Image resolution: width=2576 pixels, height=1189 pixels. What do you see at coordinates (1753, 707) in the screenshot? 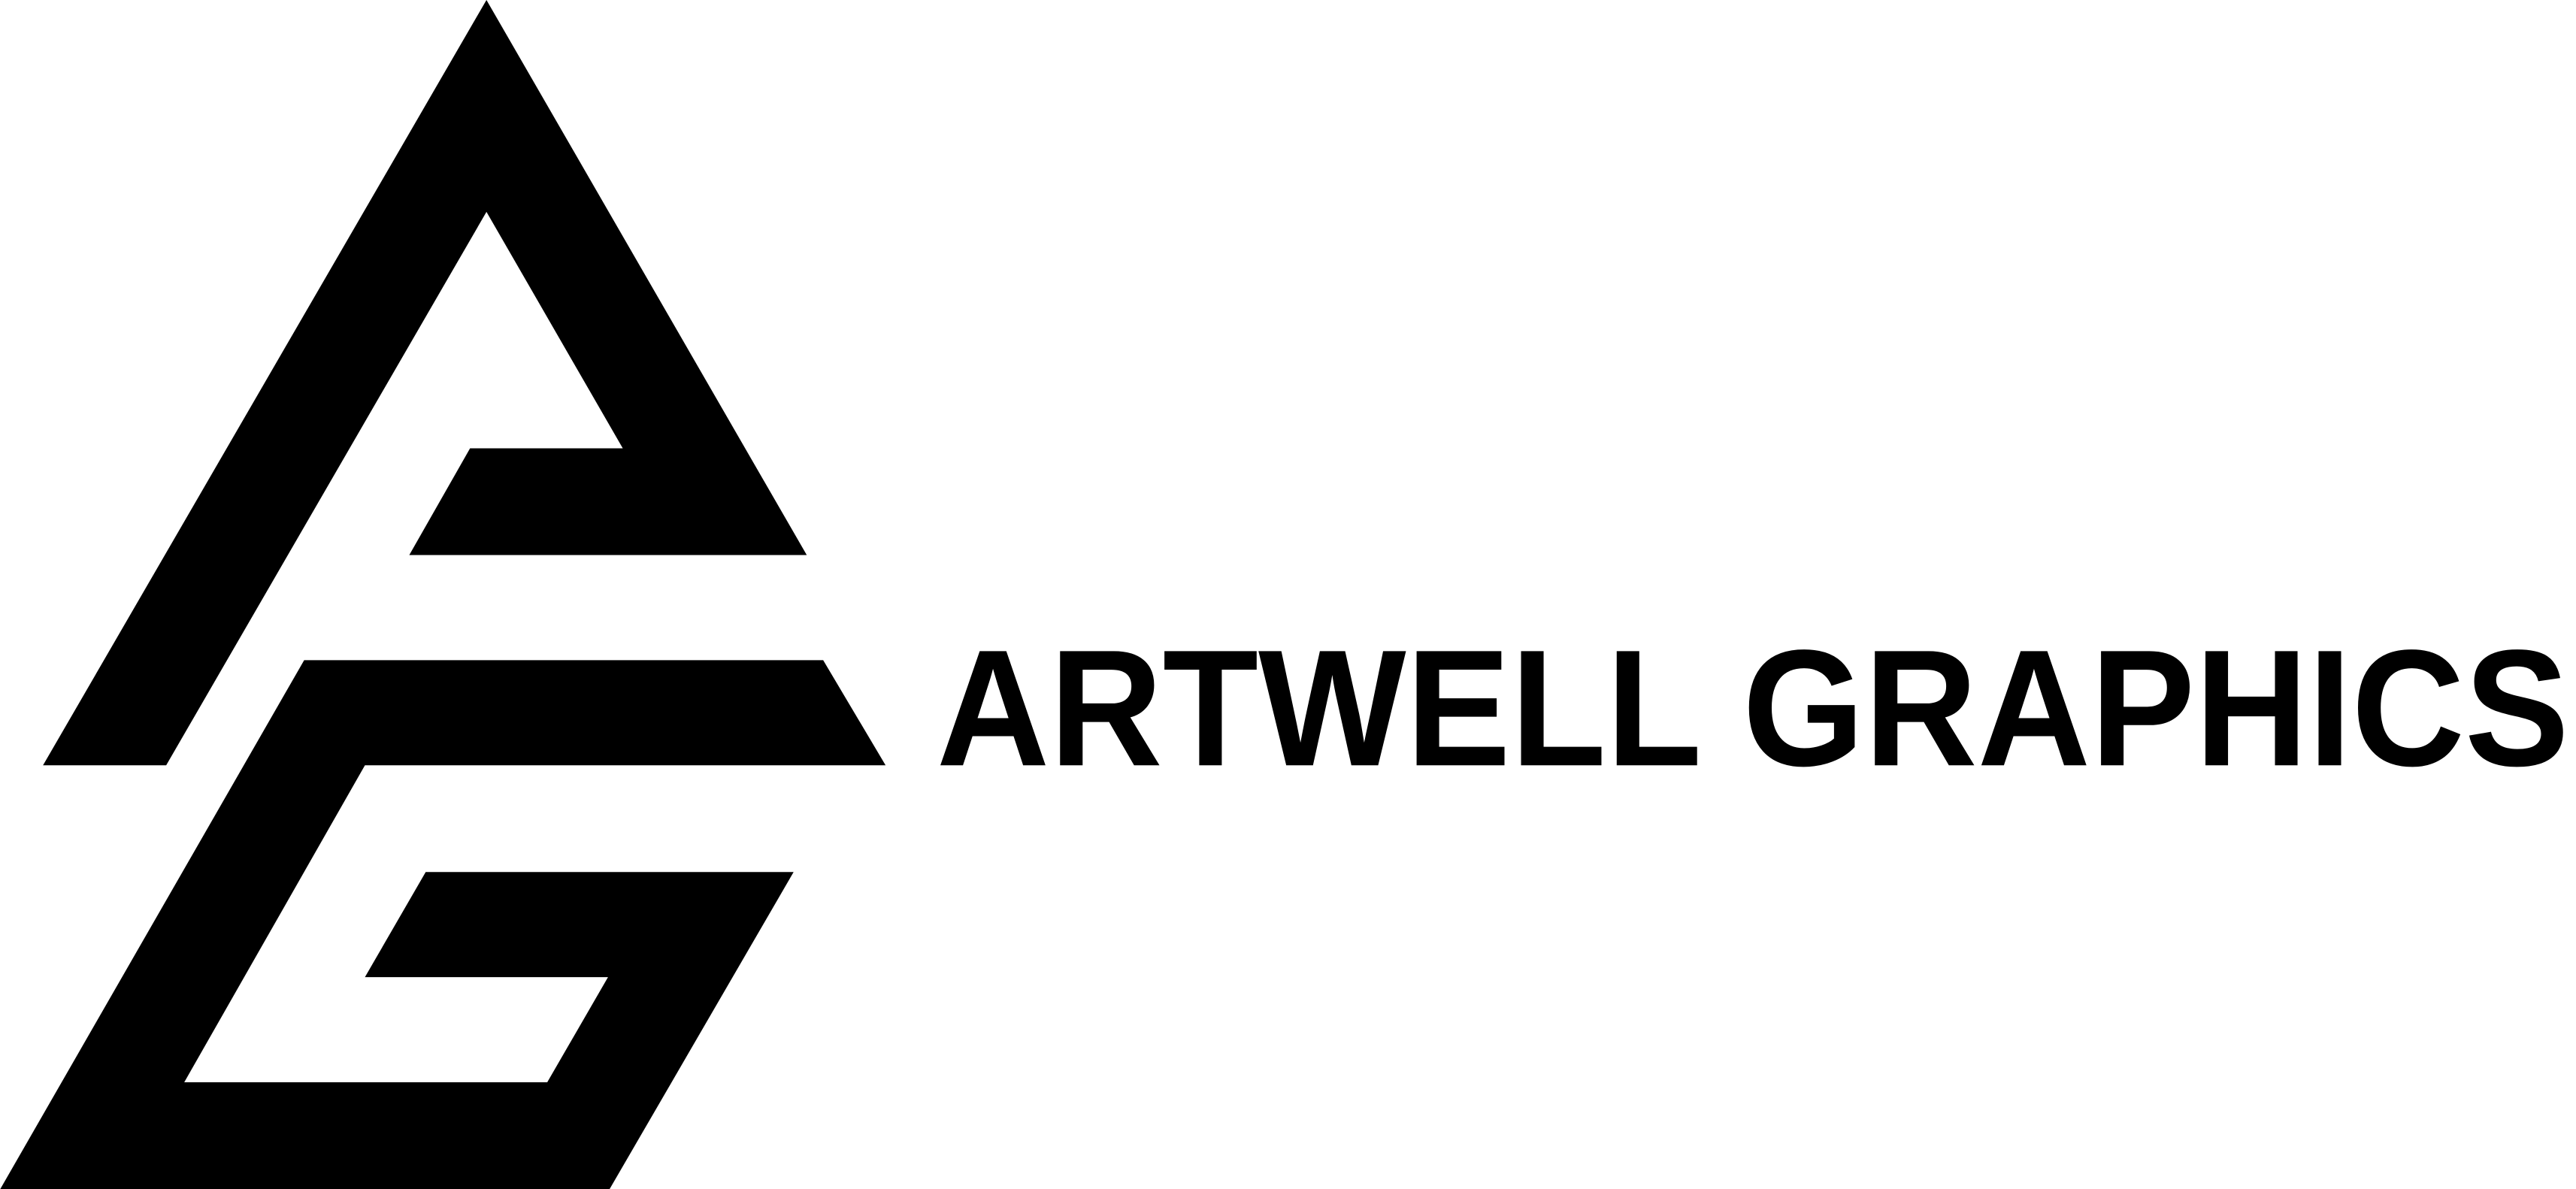
I see `brand-name: ARTWELL GRAPHICS` at bounding box center [1753, 707].